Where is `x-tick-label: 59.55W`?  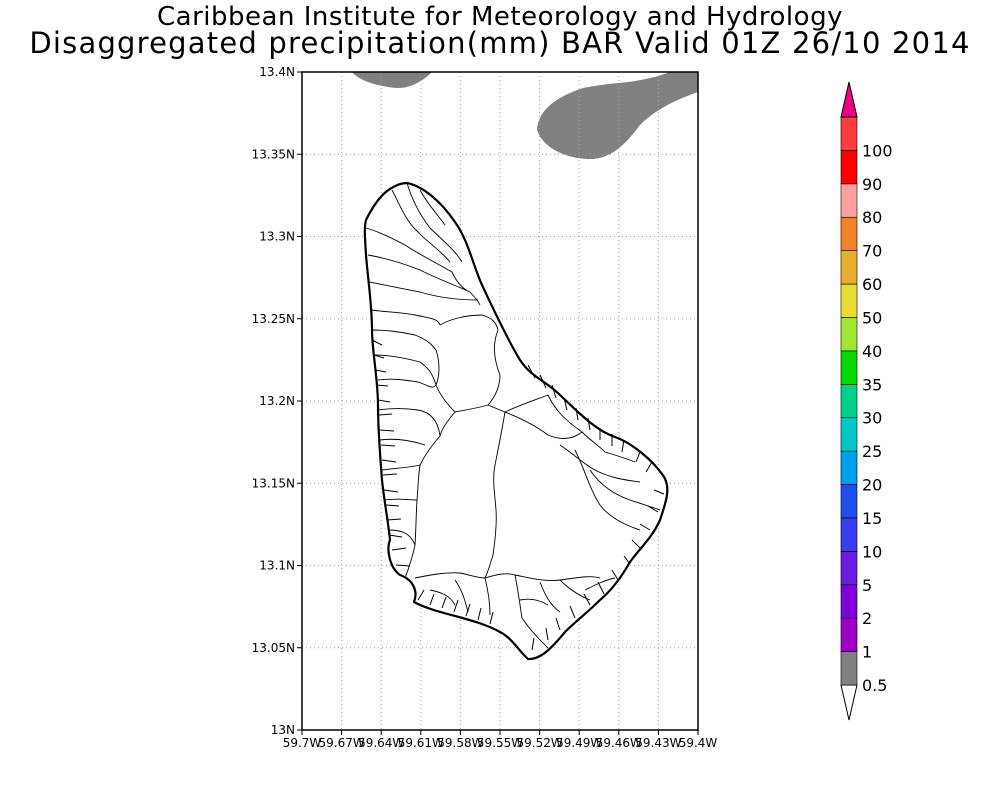
x-tick-label: 59.55W is located at coordinates (500, 743).